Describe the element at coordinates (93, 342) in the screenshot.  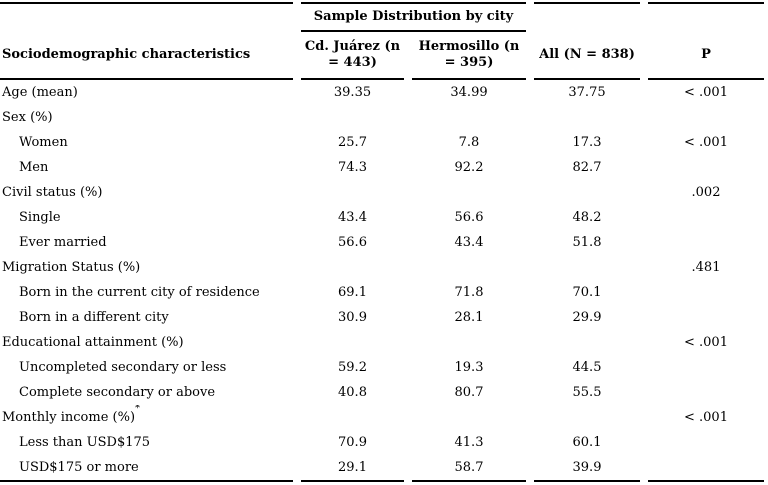
I see `row-label: Educational attainment (%)` at that location.